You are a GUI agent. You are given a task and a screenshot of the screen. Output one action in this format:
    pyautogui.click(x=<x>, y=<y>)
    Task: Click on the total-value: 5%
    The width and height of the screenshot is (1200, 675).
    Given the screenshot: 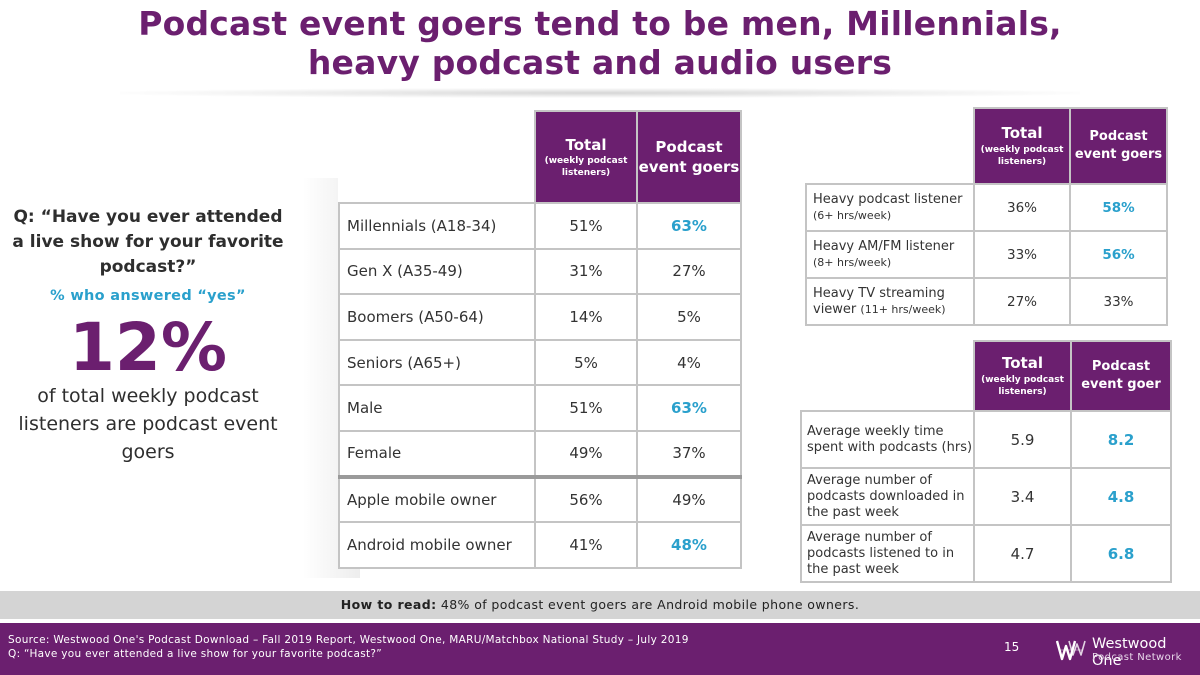 What is the action you would take?
    pyautogui.click(x=586, y=362)
    